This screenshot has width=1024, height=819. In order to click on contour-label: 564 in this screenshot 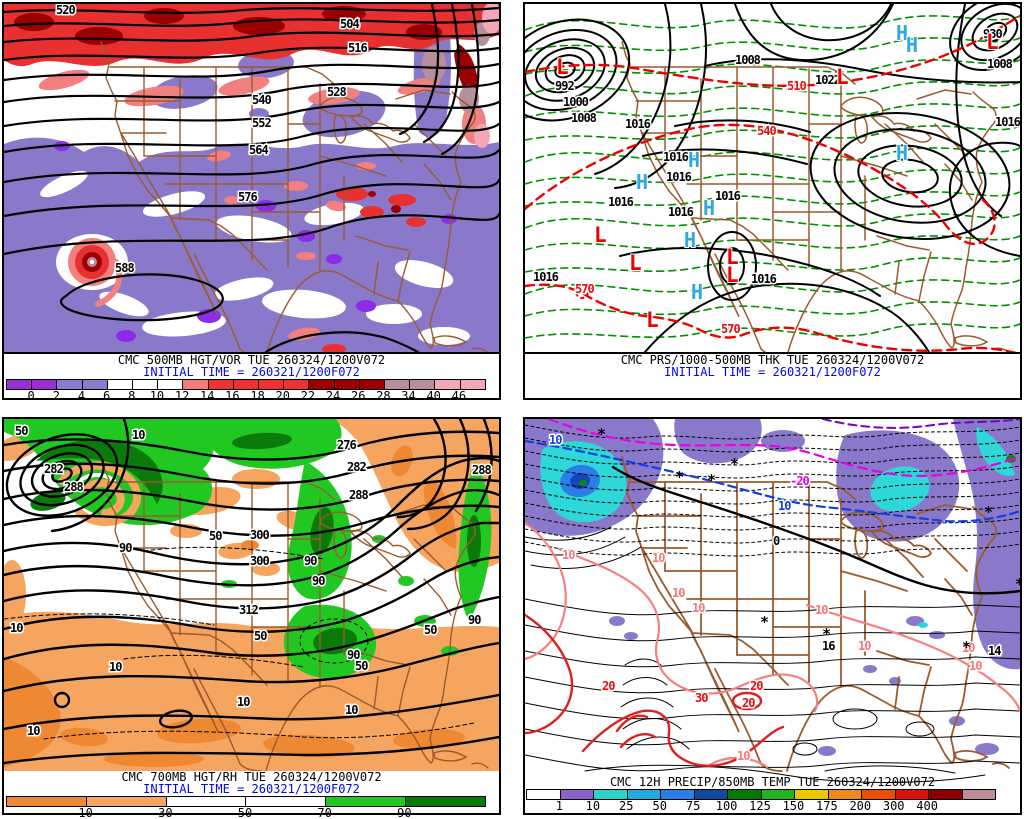, I will do `click(258, 150)`.